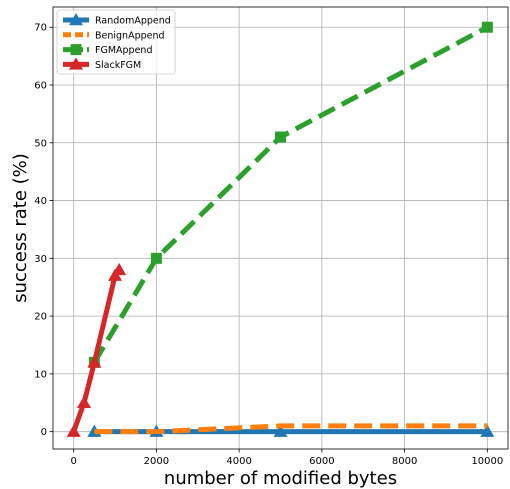 Image resolution: width=510 pixels, height=489 pixels. I want to click on legend-box, so click(116, 42).